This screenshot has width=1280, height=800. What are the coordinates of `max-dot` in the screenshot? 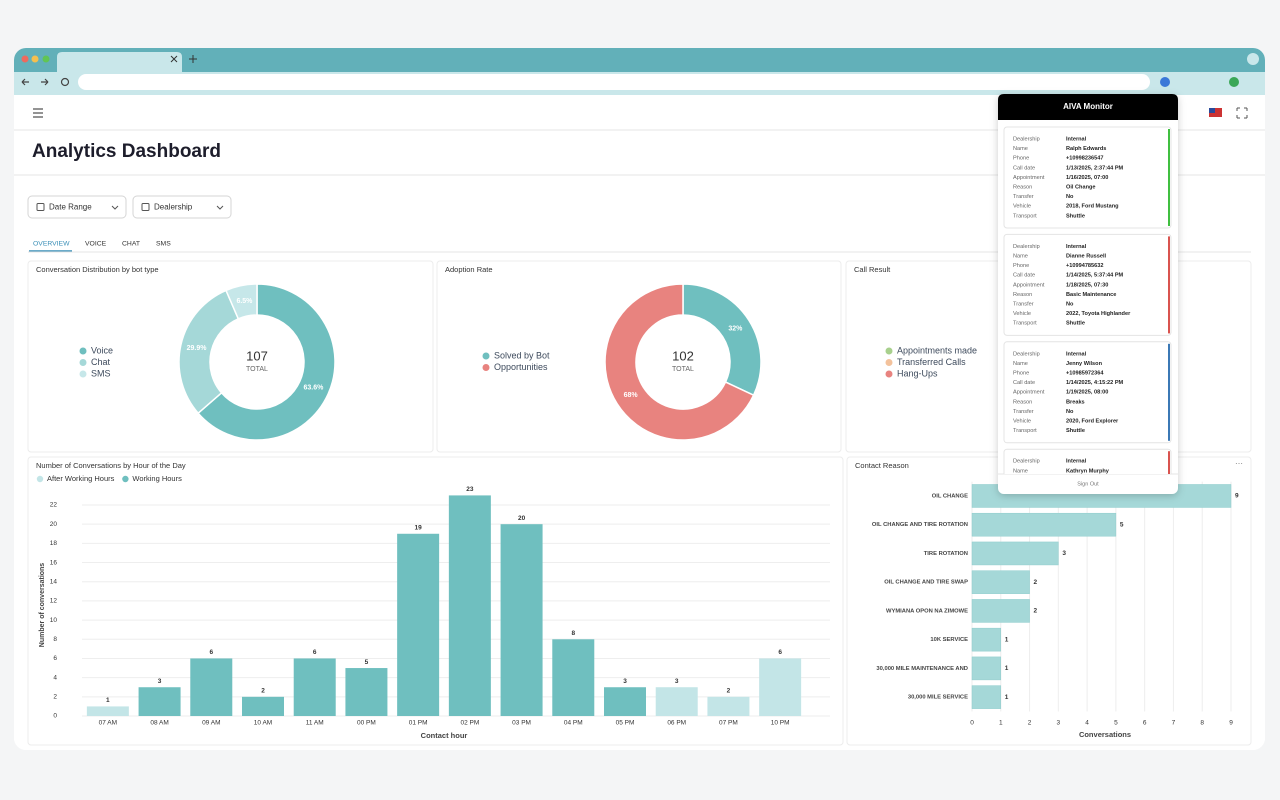 It's located at (46, 59).